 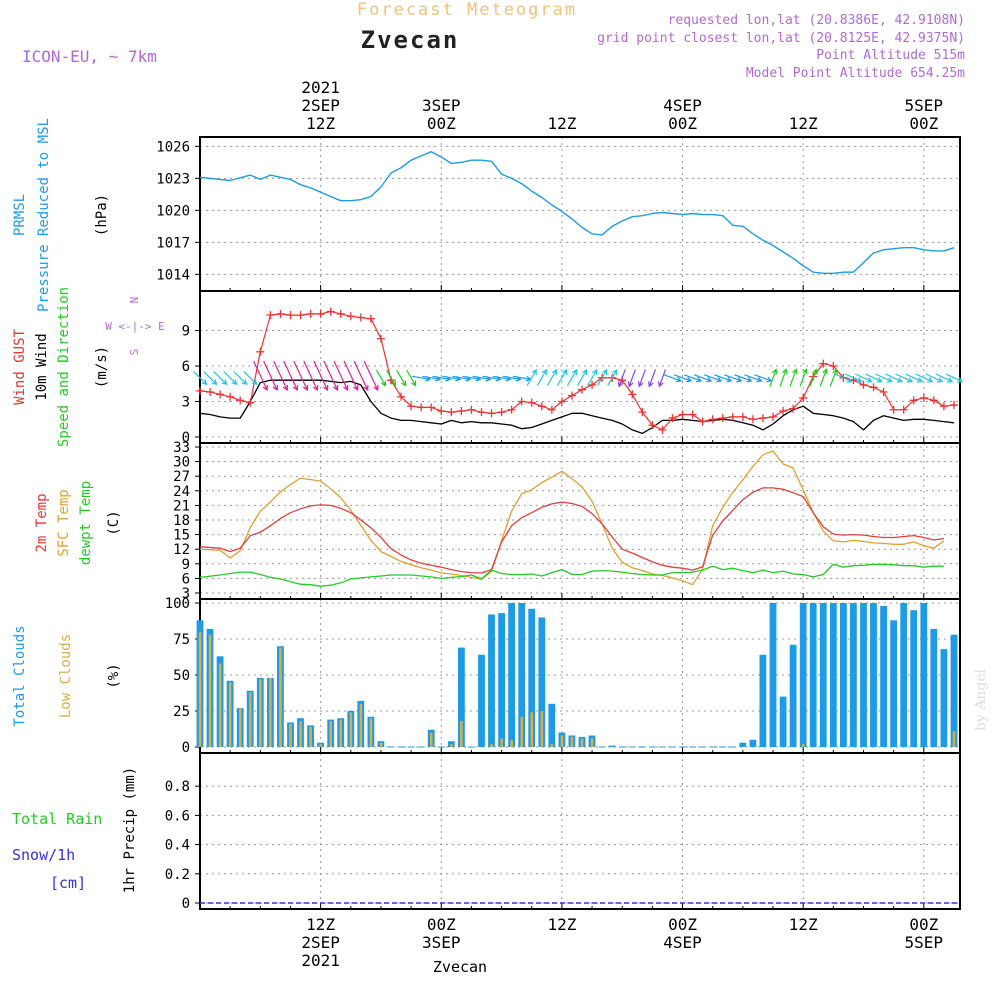 What do you see at coordinates (20, 367) in the screenshot?
I see `wind-gust-label: Wind GUST` at bounding box center [20, 367].